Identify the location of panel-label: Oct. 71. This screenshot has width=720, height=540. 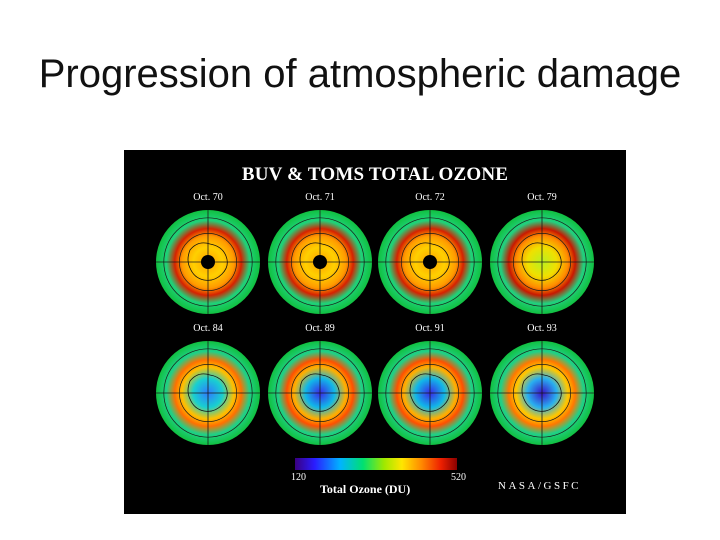
(320, 197).